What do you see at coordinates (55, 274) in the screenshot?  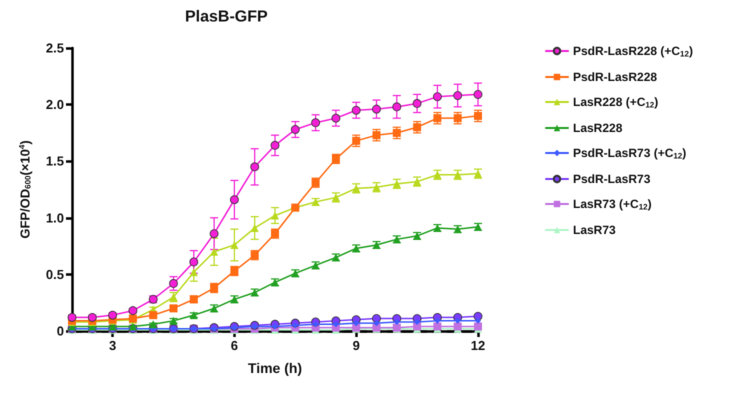 I see `y-tick-label: 0.5` at bounding box center [55, 274].